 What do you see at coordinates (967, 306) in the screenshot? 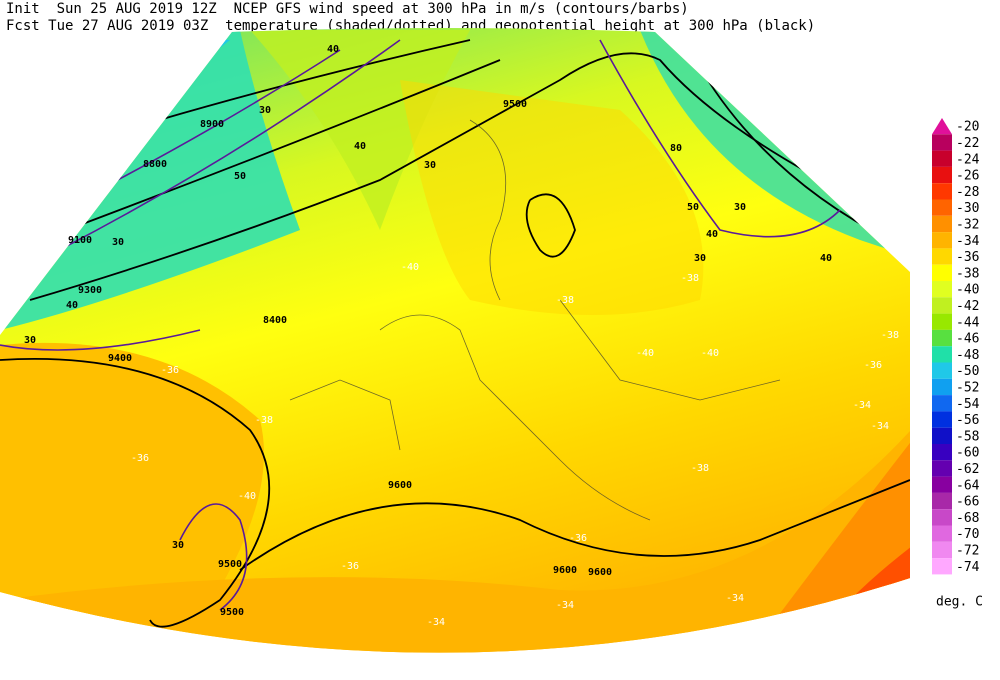
I see `colorbar-label: -42` at bounding box center [967, 306].